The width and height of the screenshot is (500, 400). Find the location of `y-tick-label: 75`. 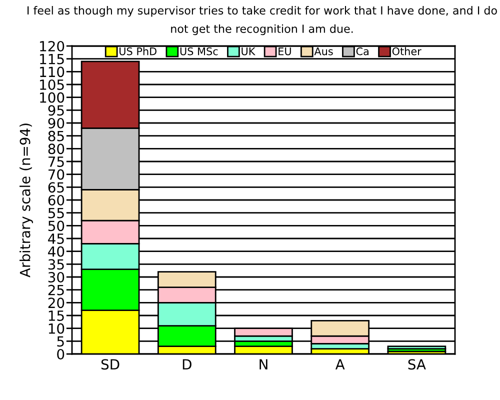

y-tick-label: 75 is located at coordinates (56, 161).